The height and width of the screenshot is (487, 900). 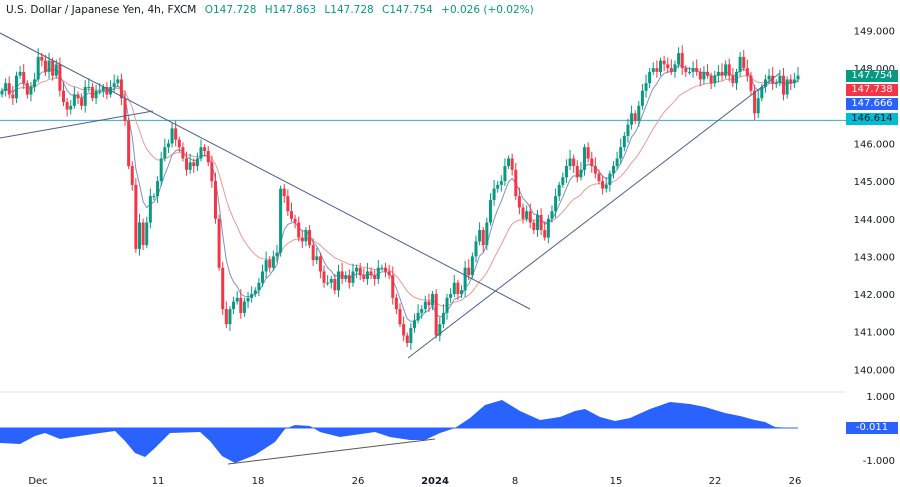 I want to click on x-axis-label: 8, so click(x=515, y=481).